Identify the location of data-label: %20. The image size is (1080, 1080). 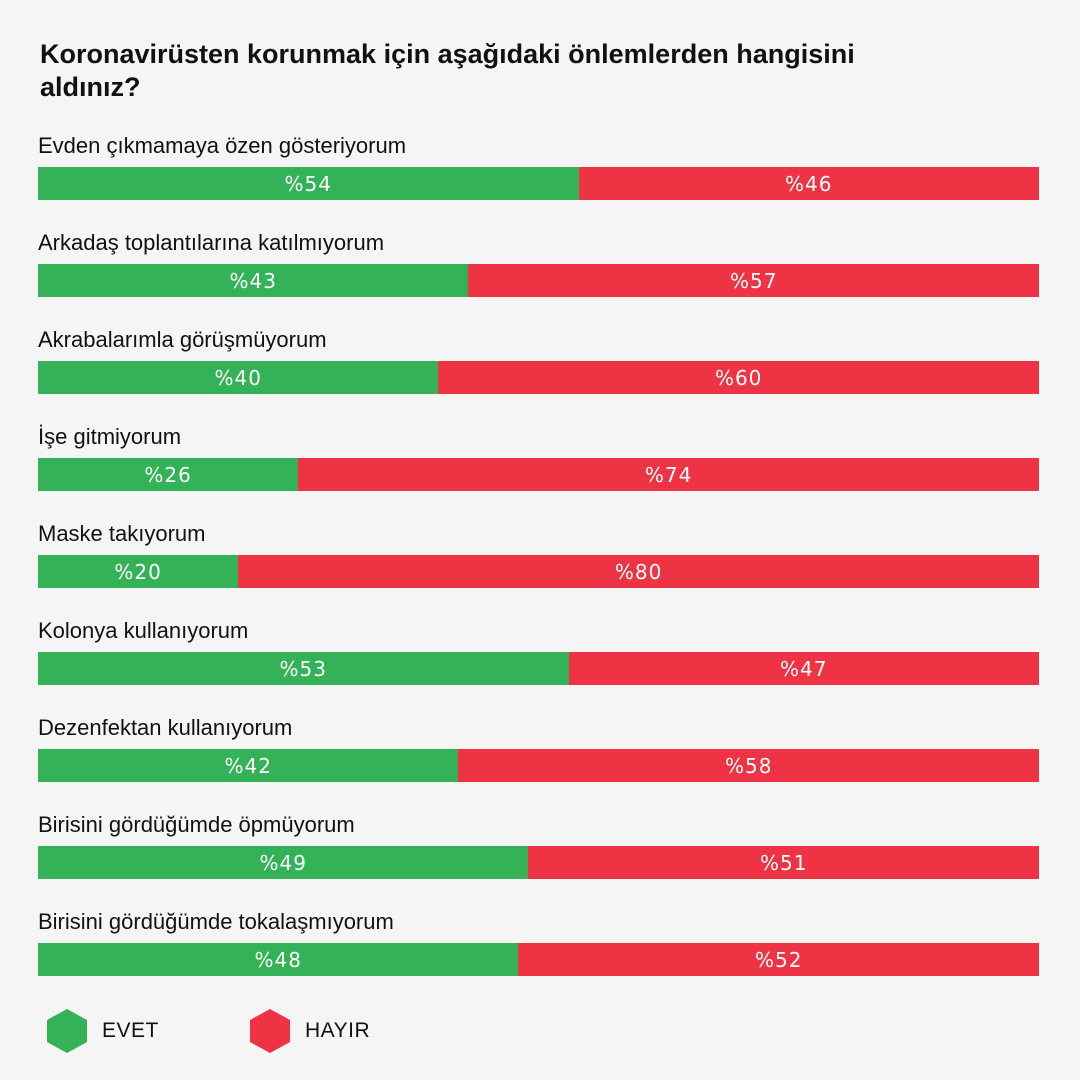
(138, 571).